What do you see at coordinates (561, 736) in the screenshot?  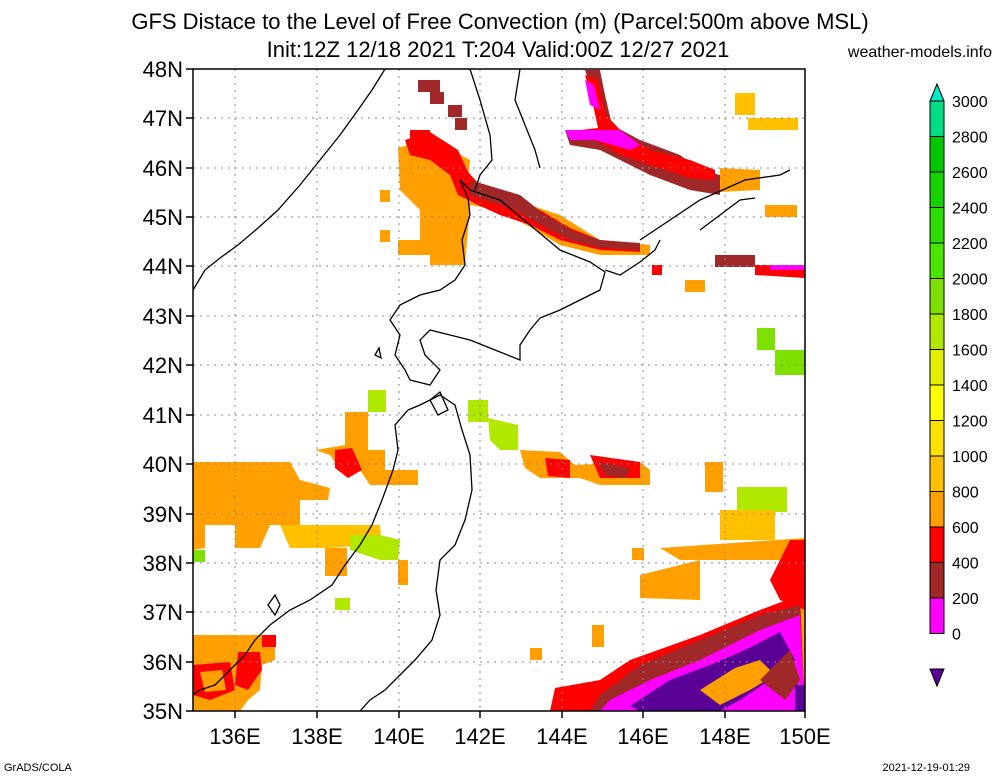 I see `lon-label: 144E` at bounding box center [561, 736].